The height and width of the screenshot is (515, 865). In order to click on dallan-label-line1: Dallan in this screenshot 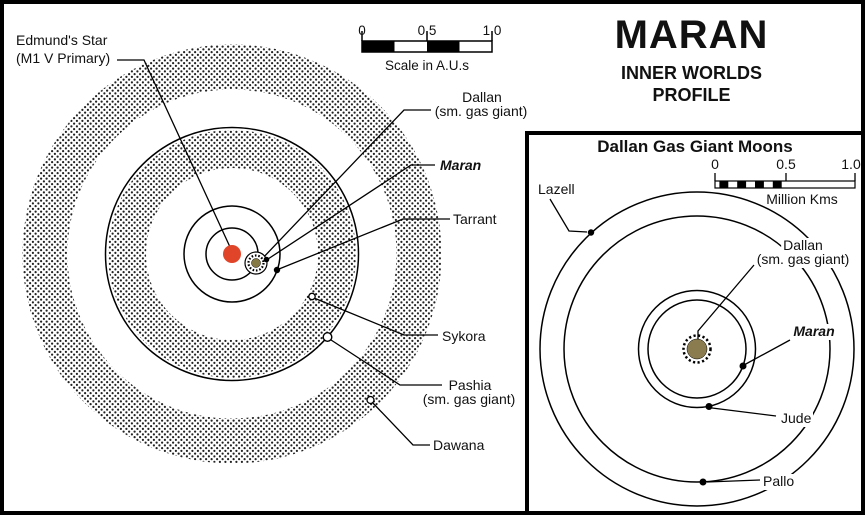, I will do `click(482, 97)`.